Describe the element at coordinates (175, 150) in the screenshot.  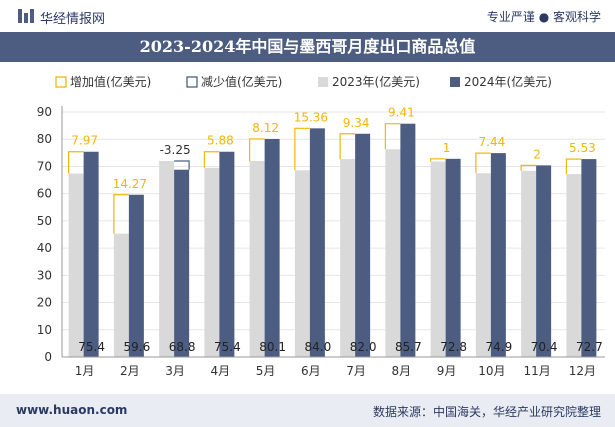
I see `change-label: -3.25` at that location.